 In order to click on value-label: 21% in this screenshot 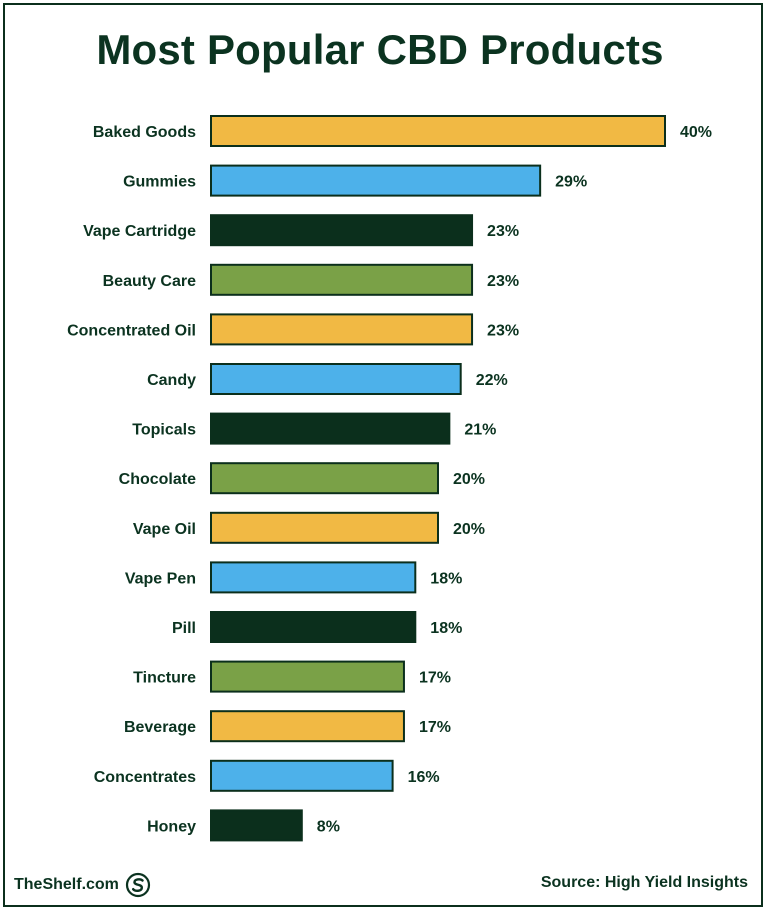, I will do `click(480, 430)`.